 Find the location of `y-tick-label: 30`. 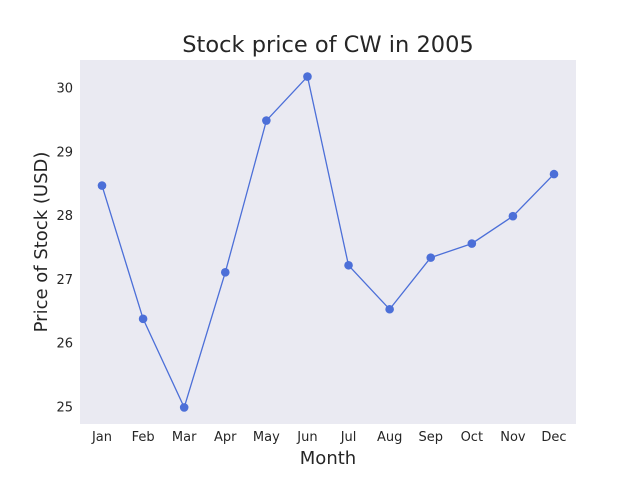

y-tick-label: 30 is located at coordinates (64, 89).